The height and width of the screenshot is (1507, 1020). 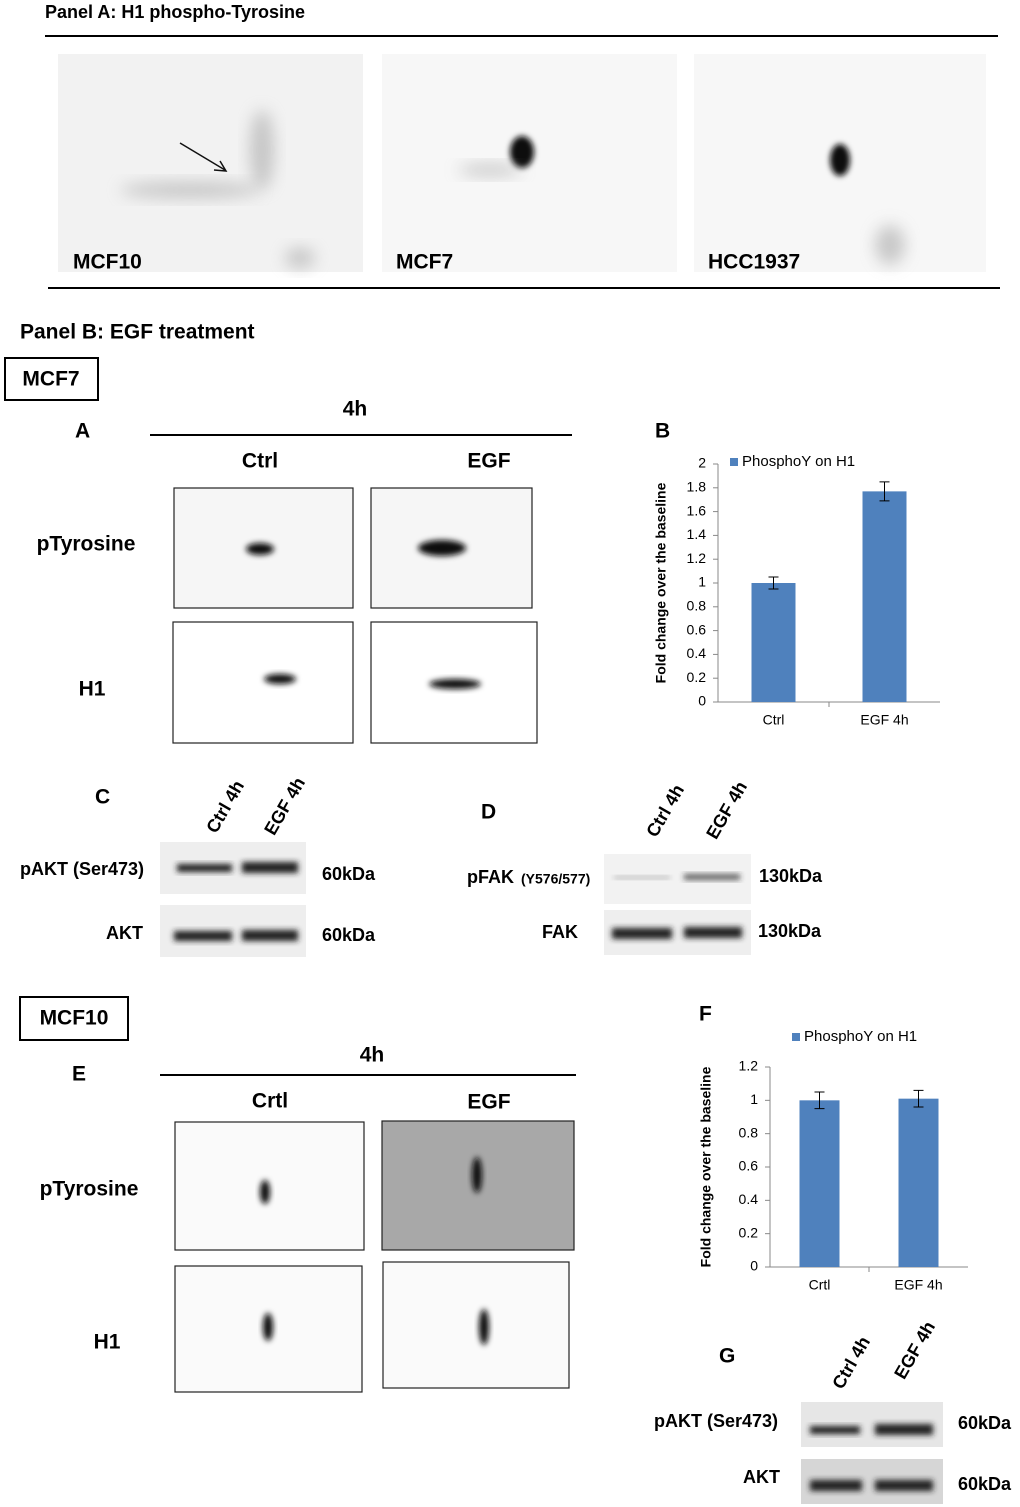 What do you see at coordinates (662, 431) in the screenshot?
I see `panel-letter: B` at bounding box center [662, 431].